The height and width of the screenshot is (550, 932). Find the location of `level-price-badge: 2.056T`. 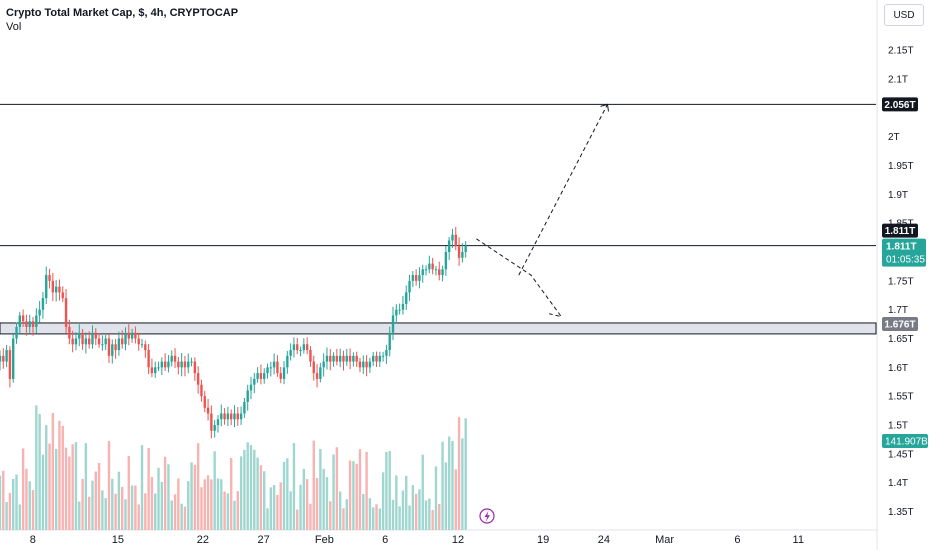

level-price-badge: 2.056T is located at coordinates (899, 105).